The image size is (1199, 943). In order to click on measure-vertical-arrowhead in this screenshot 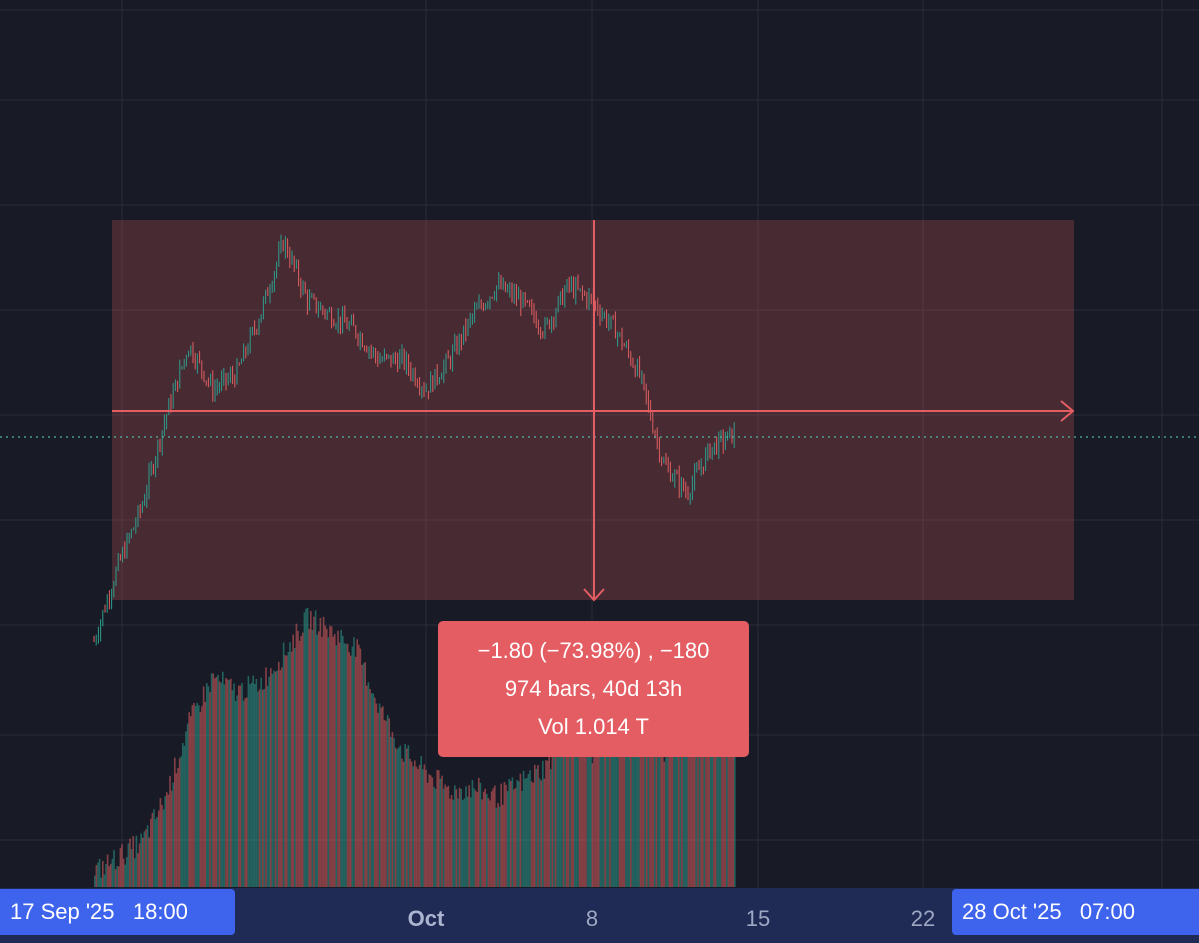, I will do `click(594, 595)`.